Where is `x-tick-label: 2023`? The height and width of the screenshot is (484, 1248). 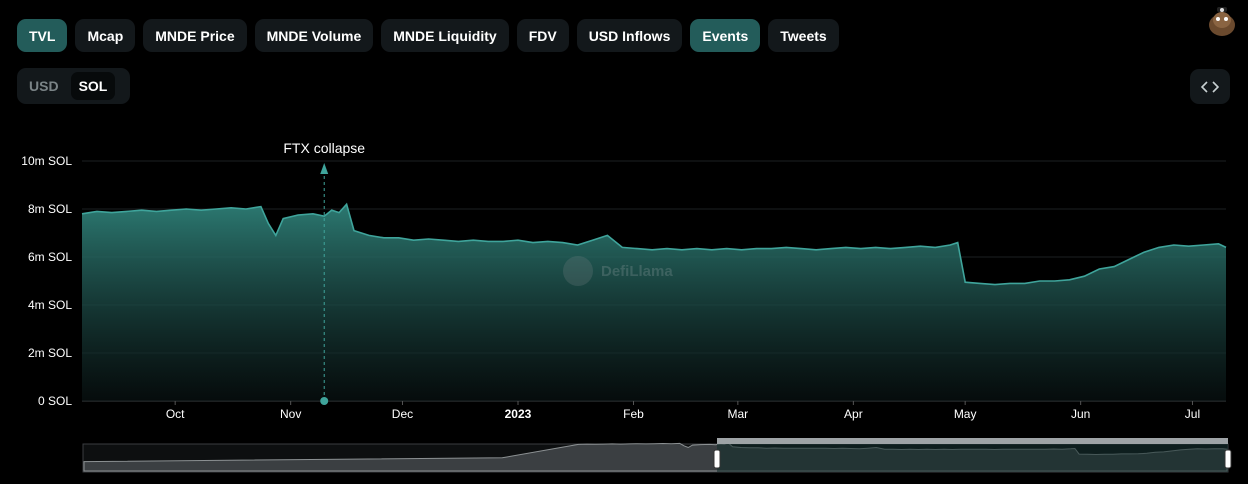 x-tick-label: 2023 is located at coordinates (518, 414).